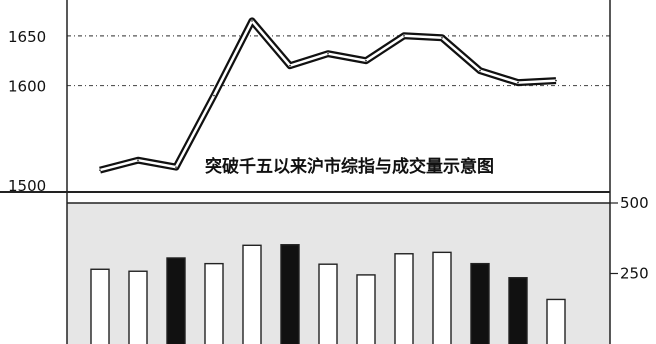 The height and width of the screenshot is (344, 656). What do you see at coordinates (634, 274) in the screenshot?
I see `volume-tick-label: 250` at bounding box center [634, 274].